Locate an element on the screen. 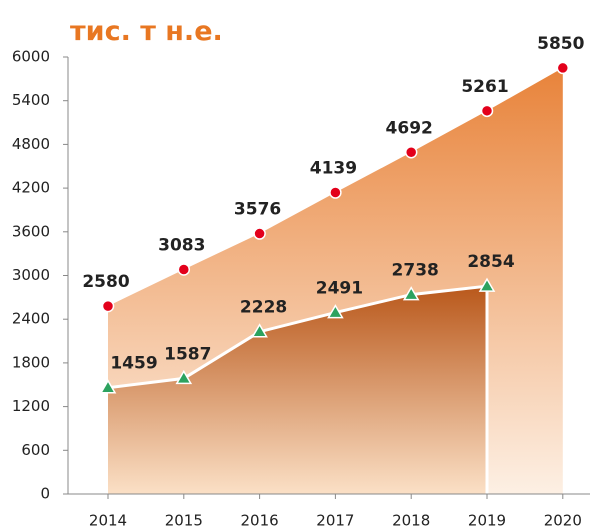  data-label: 4139 is located at coordinates (333, 169).